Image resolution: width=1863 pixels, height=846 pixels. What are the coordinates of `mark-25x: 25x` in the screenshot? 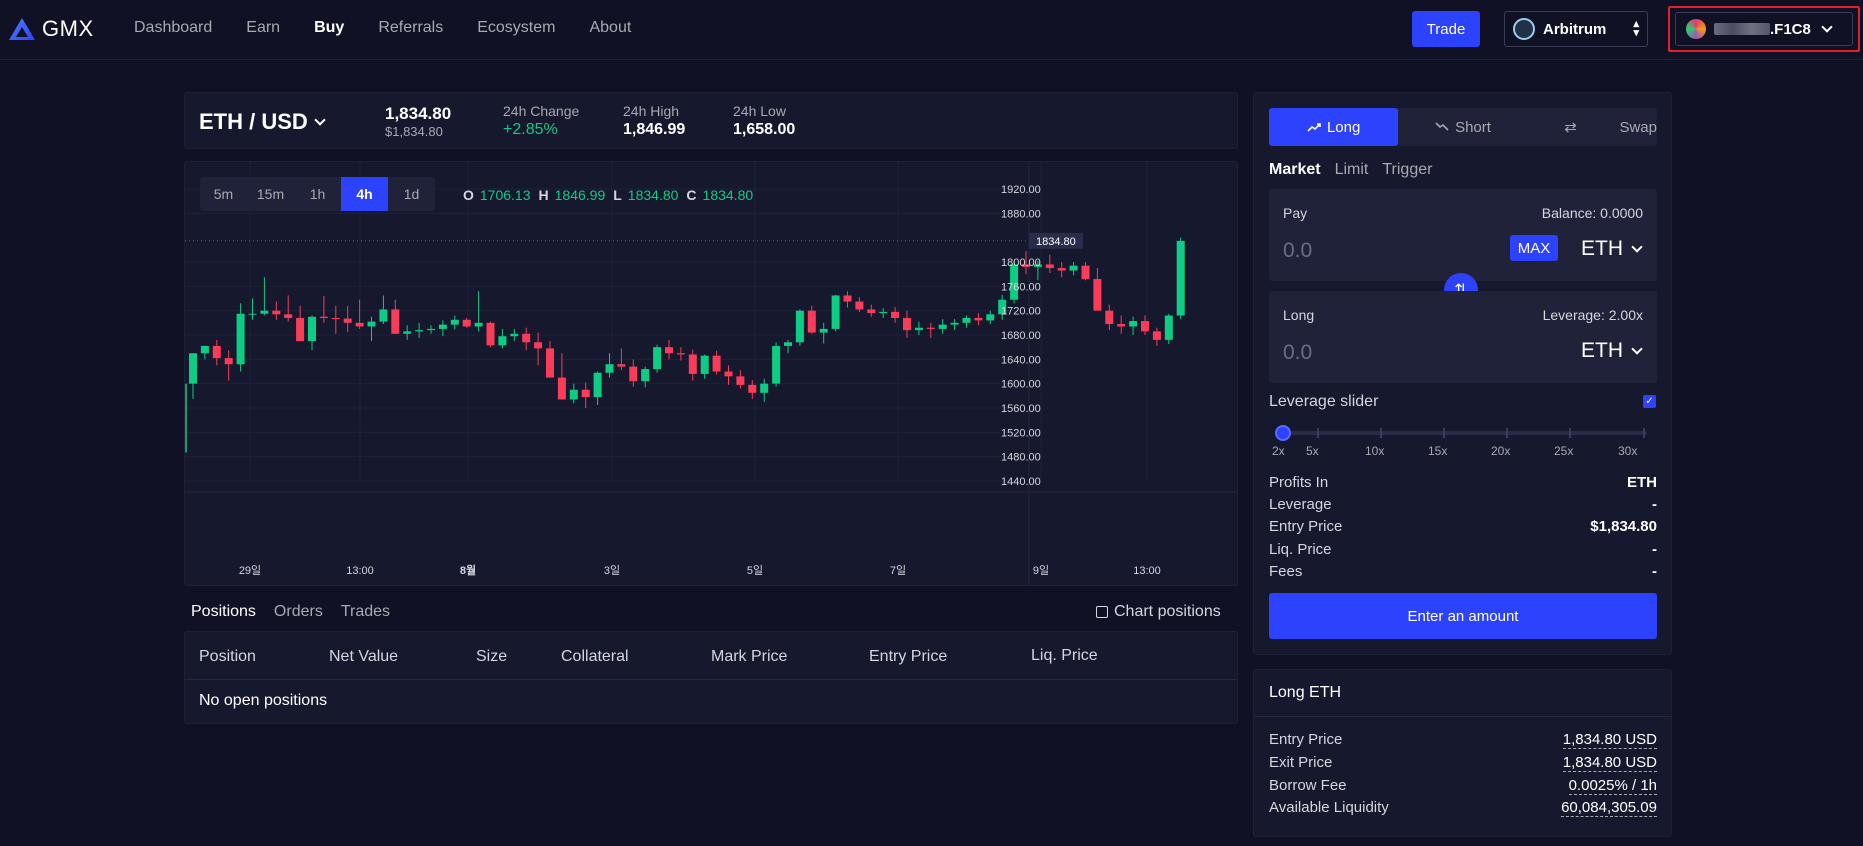 It's located at (1564, 451).